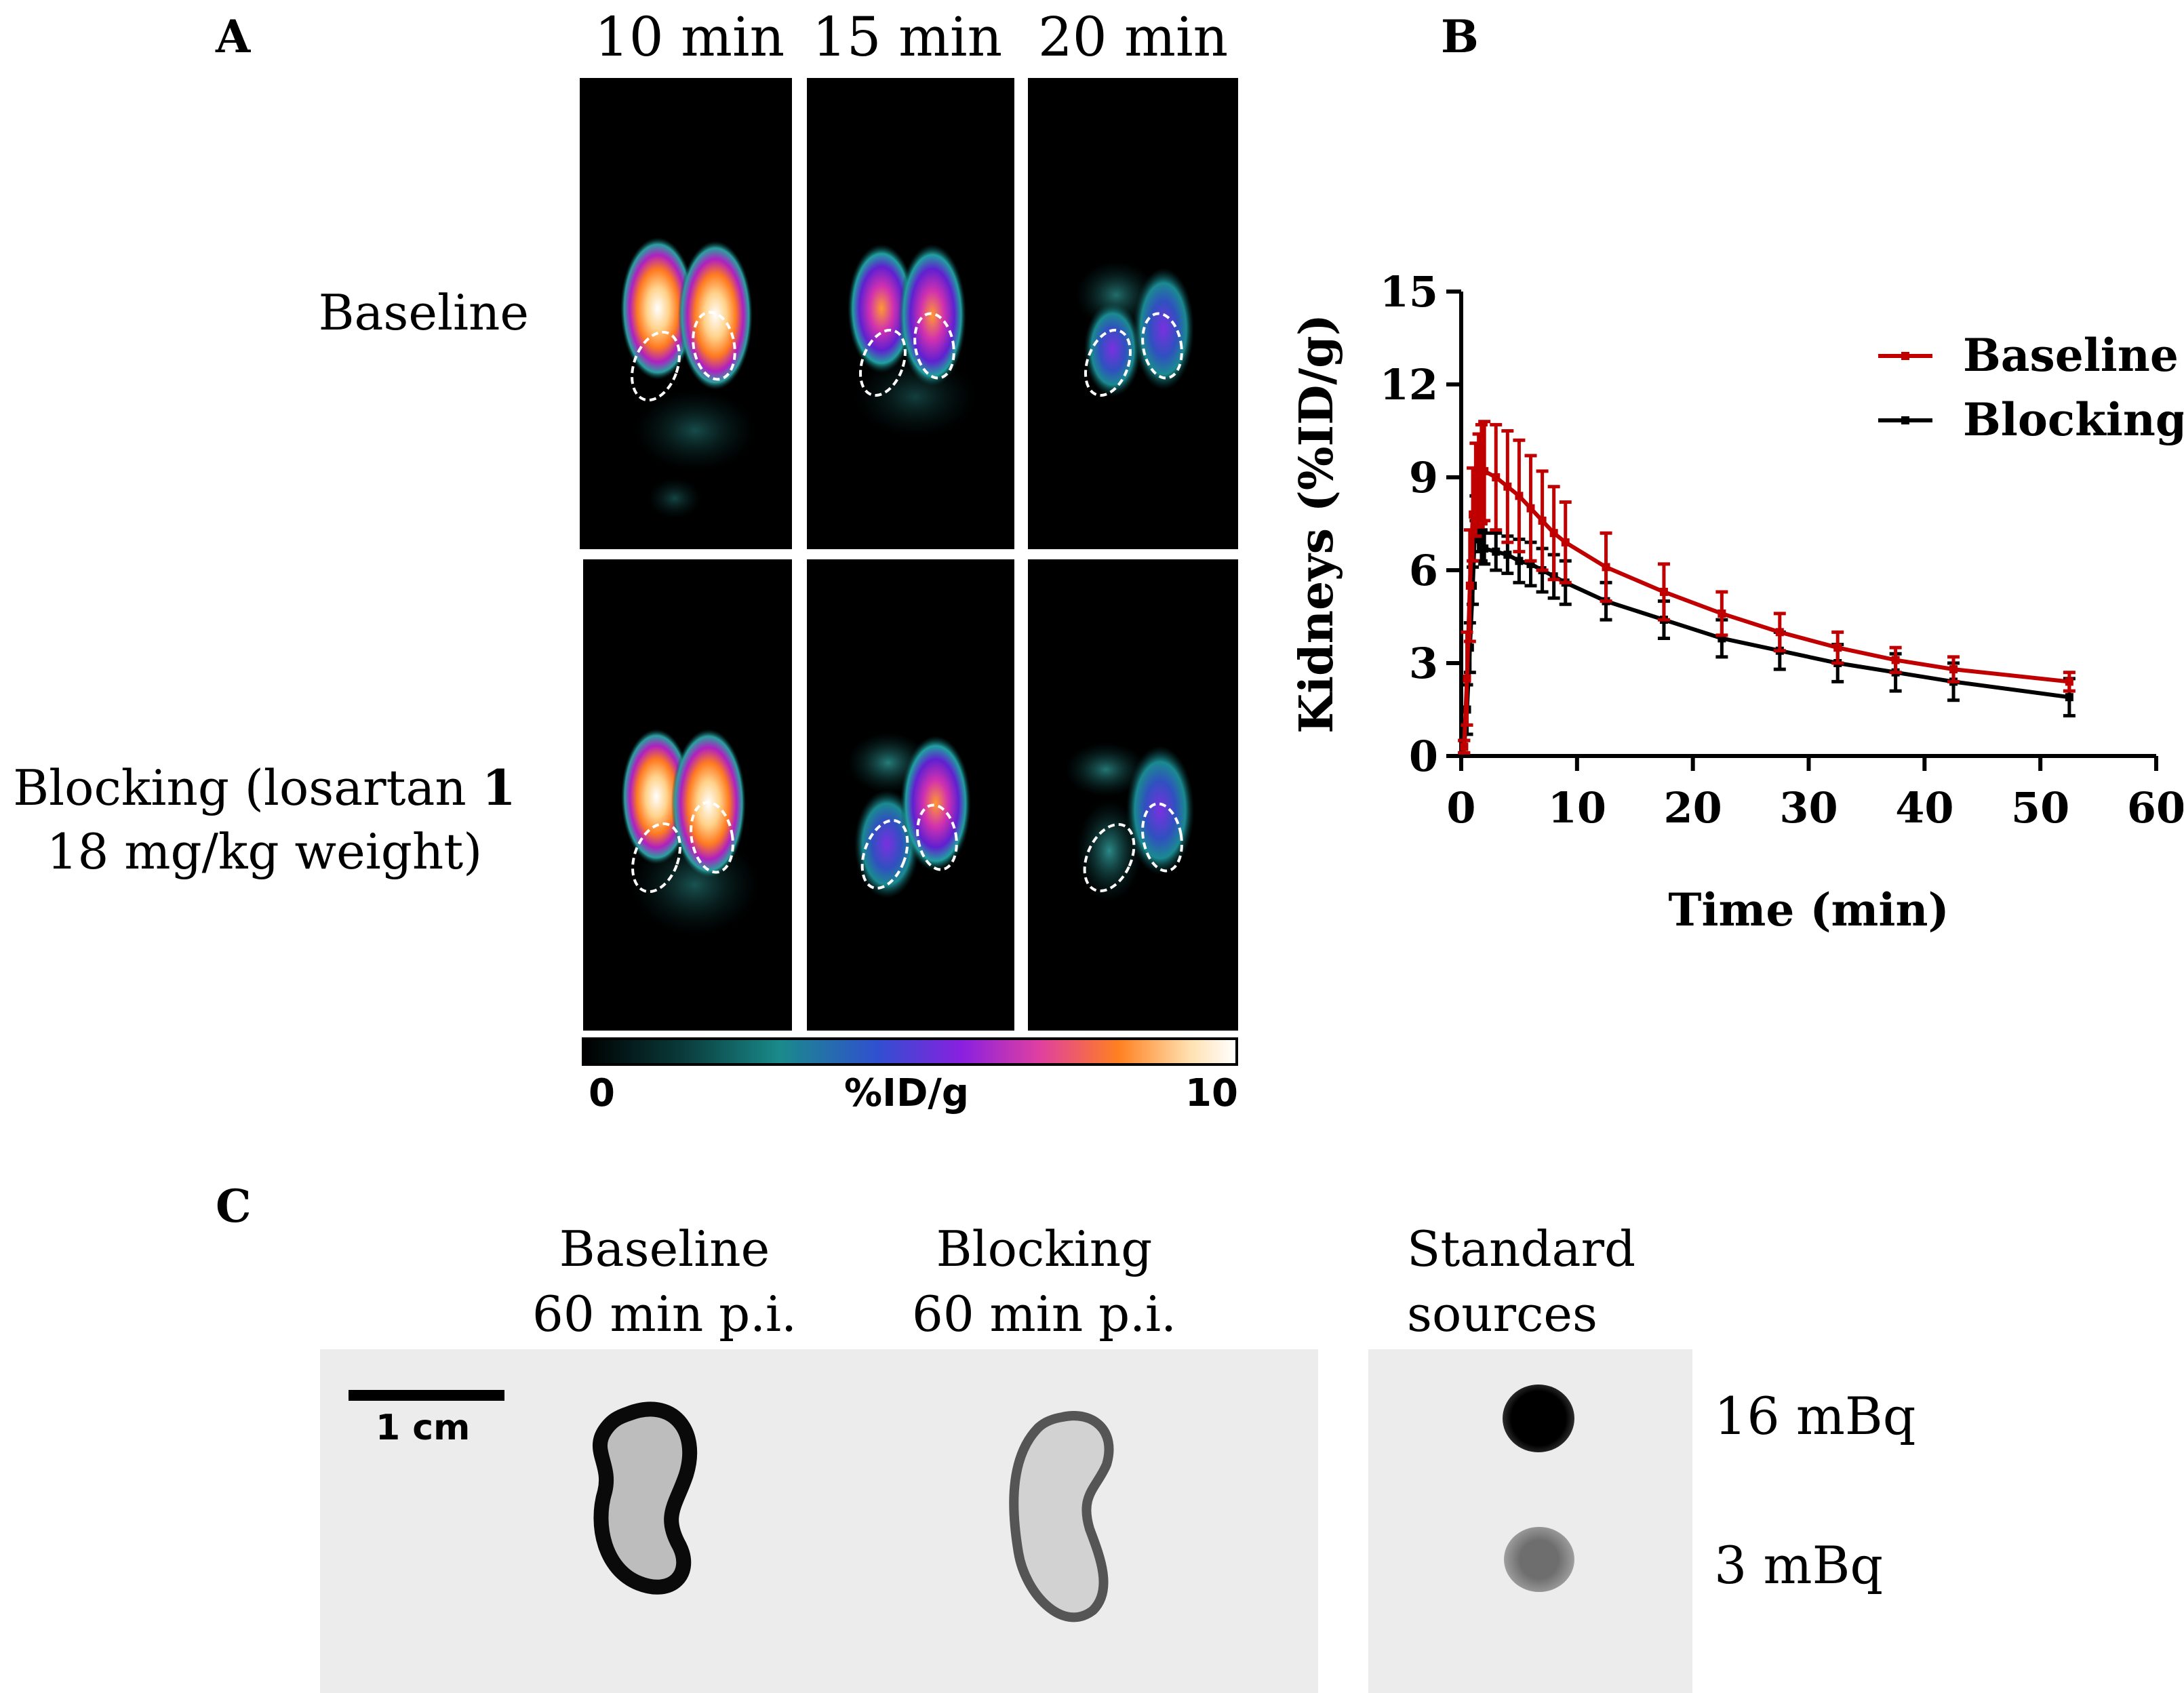 The width and height of the screenshot is (2184, 1693). I want to click on pet-image-baseline-10min, so click(686, 313).